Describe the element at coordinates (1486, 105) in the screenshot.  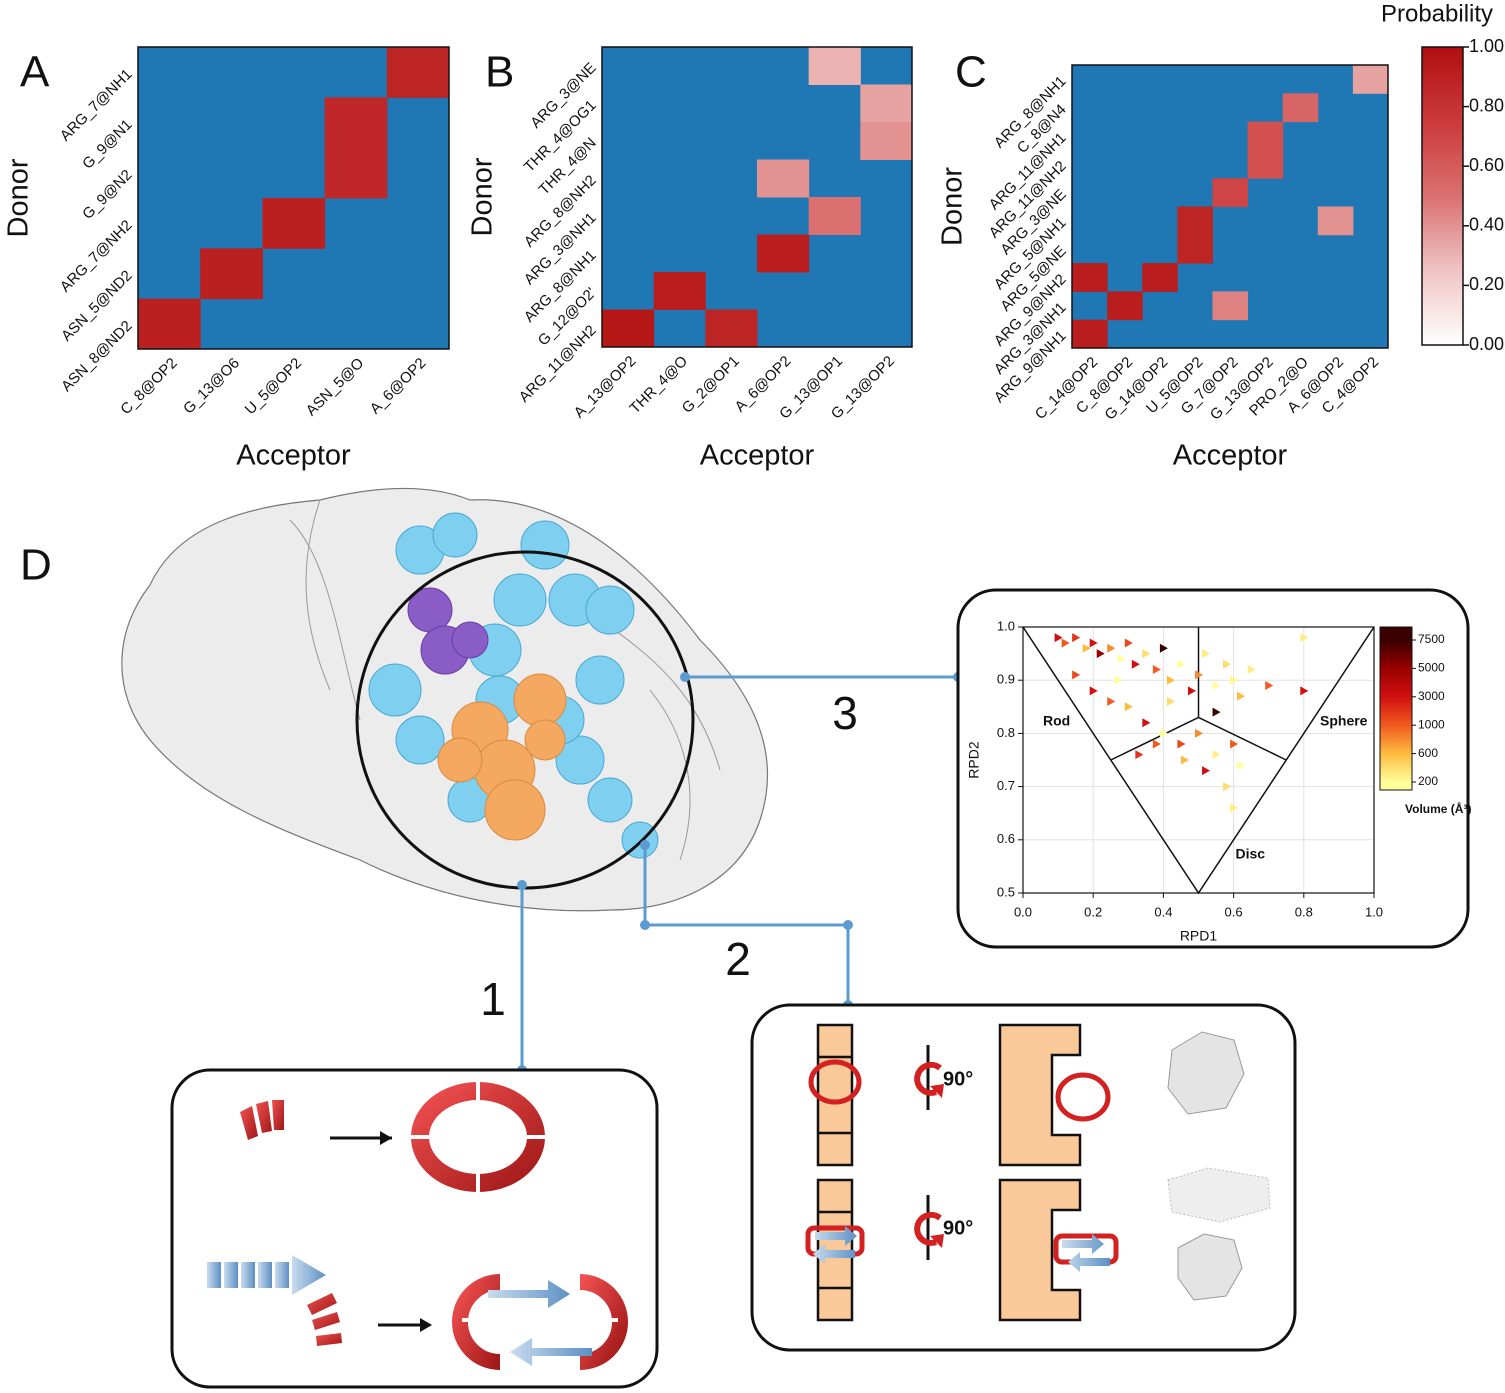
I see `colorbar-tick-label: 0.80` at that location.